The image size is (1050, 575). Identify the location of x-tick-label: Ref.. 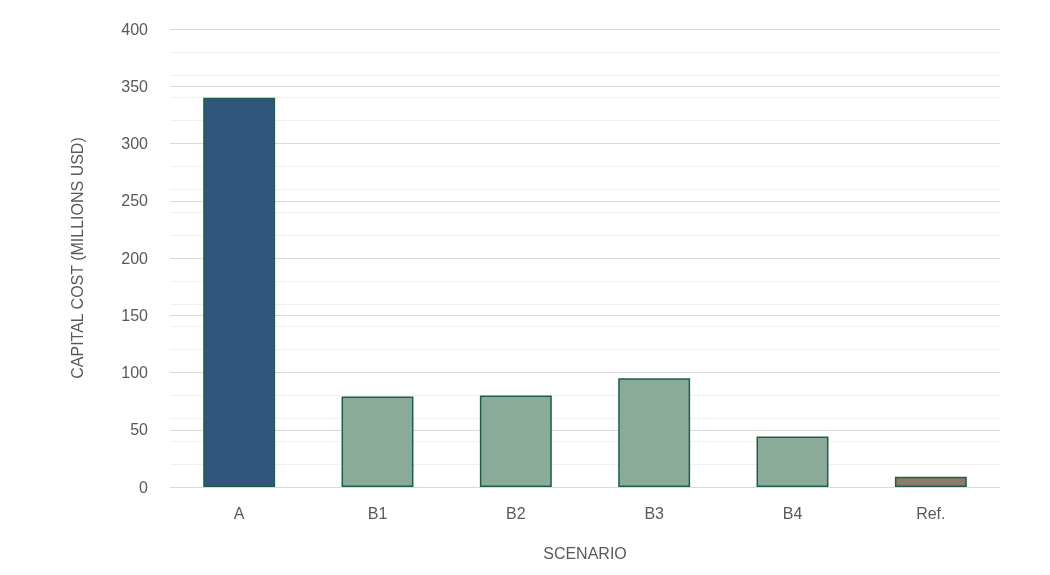
(931, 513).